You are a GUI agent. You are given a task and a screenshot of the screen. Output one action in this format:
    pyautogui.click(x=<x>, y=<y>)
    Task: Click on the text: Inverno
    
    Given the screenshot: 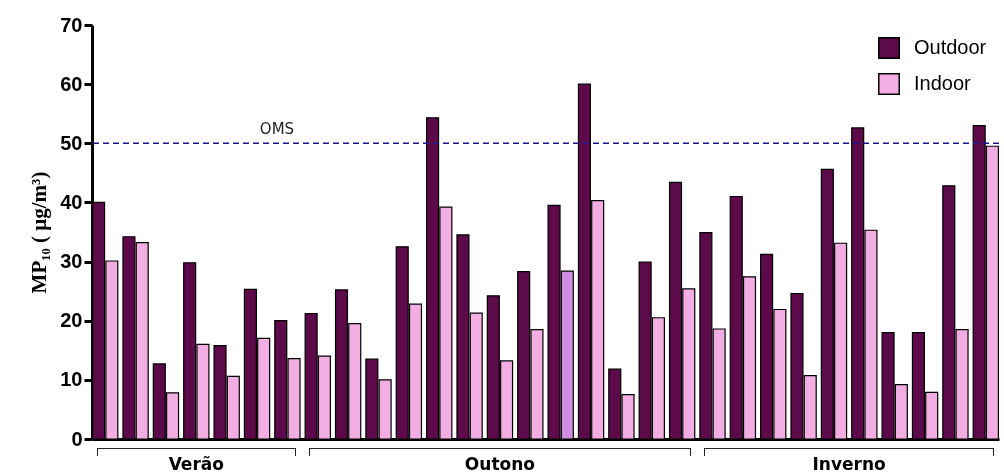 What is the action you would take?
    pyautogui.click(x=849, y=464)
    